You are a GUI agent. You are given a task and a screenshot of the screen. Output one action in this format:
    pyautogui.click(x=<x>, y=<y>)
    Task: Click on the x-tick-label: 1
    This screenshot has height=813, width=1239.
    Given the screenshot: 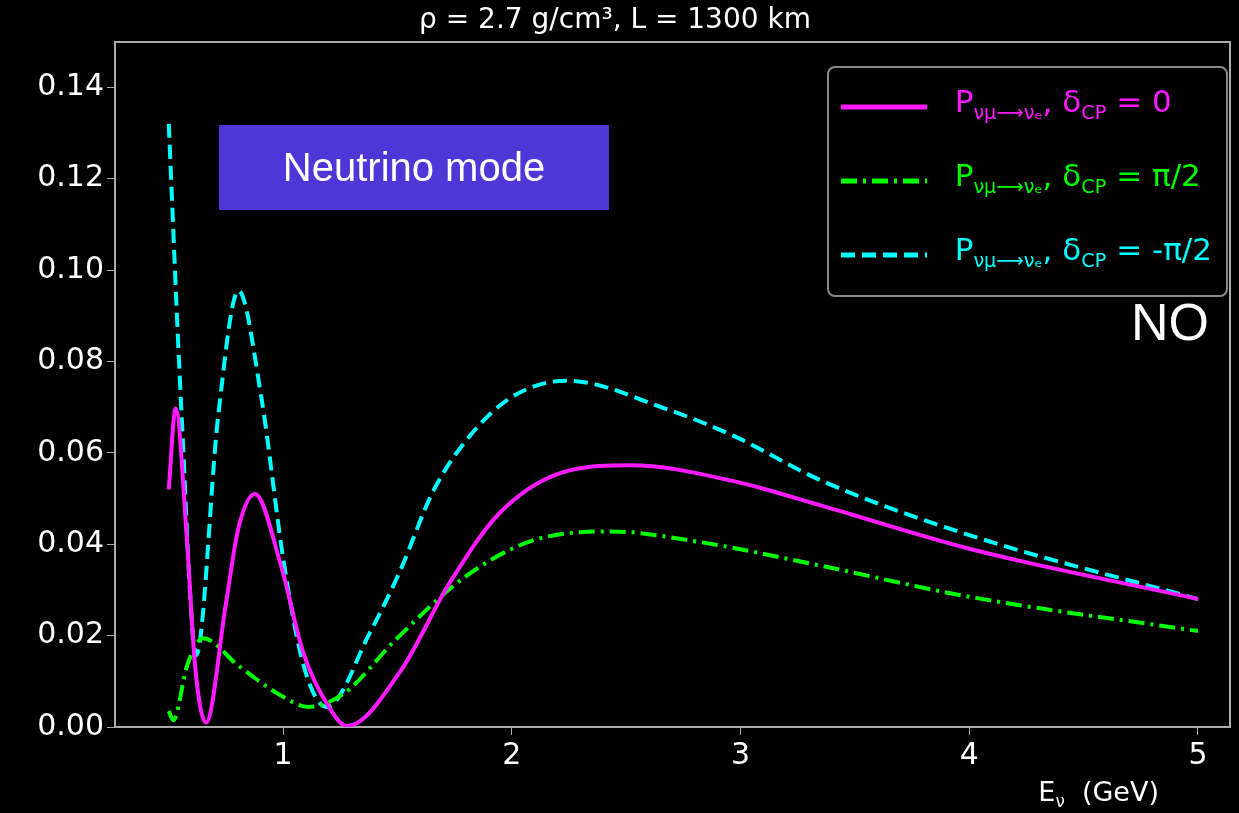 What is the action you would take?
    pyautogui.click(x=283, y=753)
    